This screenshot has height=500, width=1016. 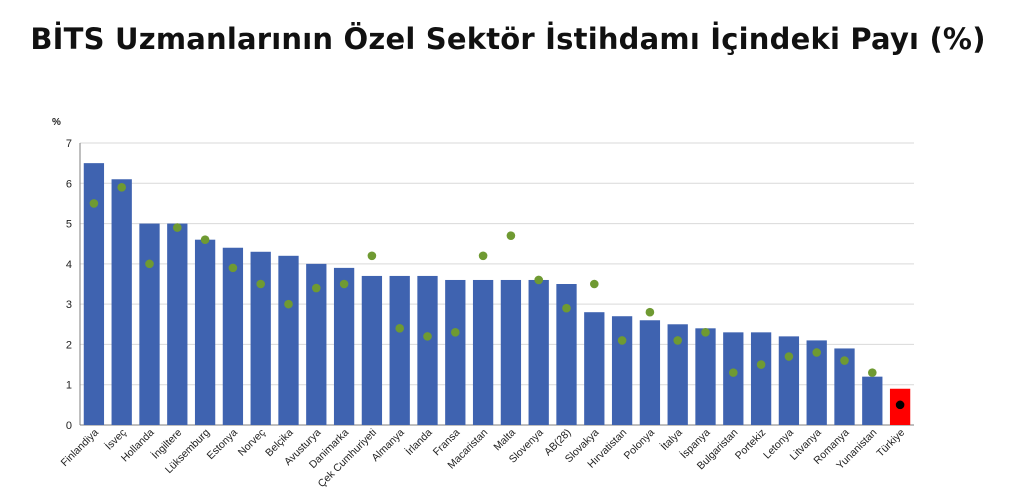 What do you see at coordinates (69, 345) in the screenshot?
I see `y-tick-label: 2` at bounding box center [69, 345].